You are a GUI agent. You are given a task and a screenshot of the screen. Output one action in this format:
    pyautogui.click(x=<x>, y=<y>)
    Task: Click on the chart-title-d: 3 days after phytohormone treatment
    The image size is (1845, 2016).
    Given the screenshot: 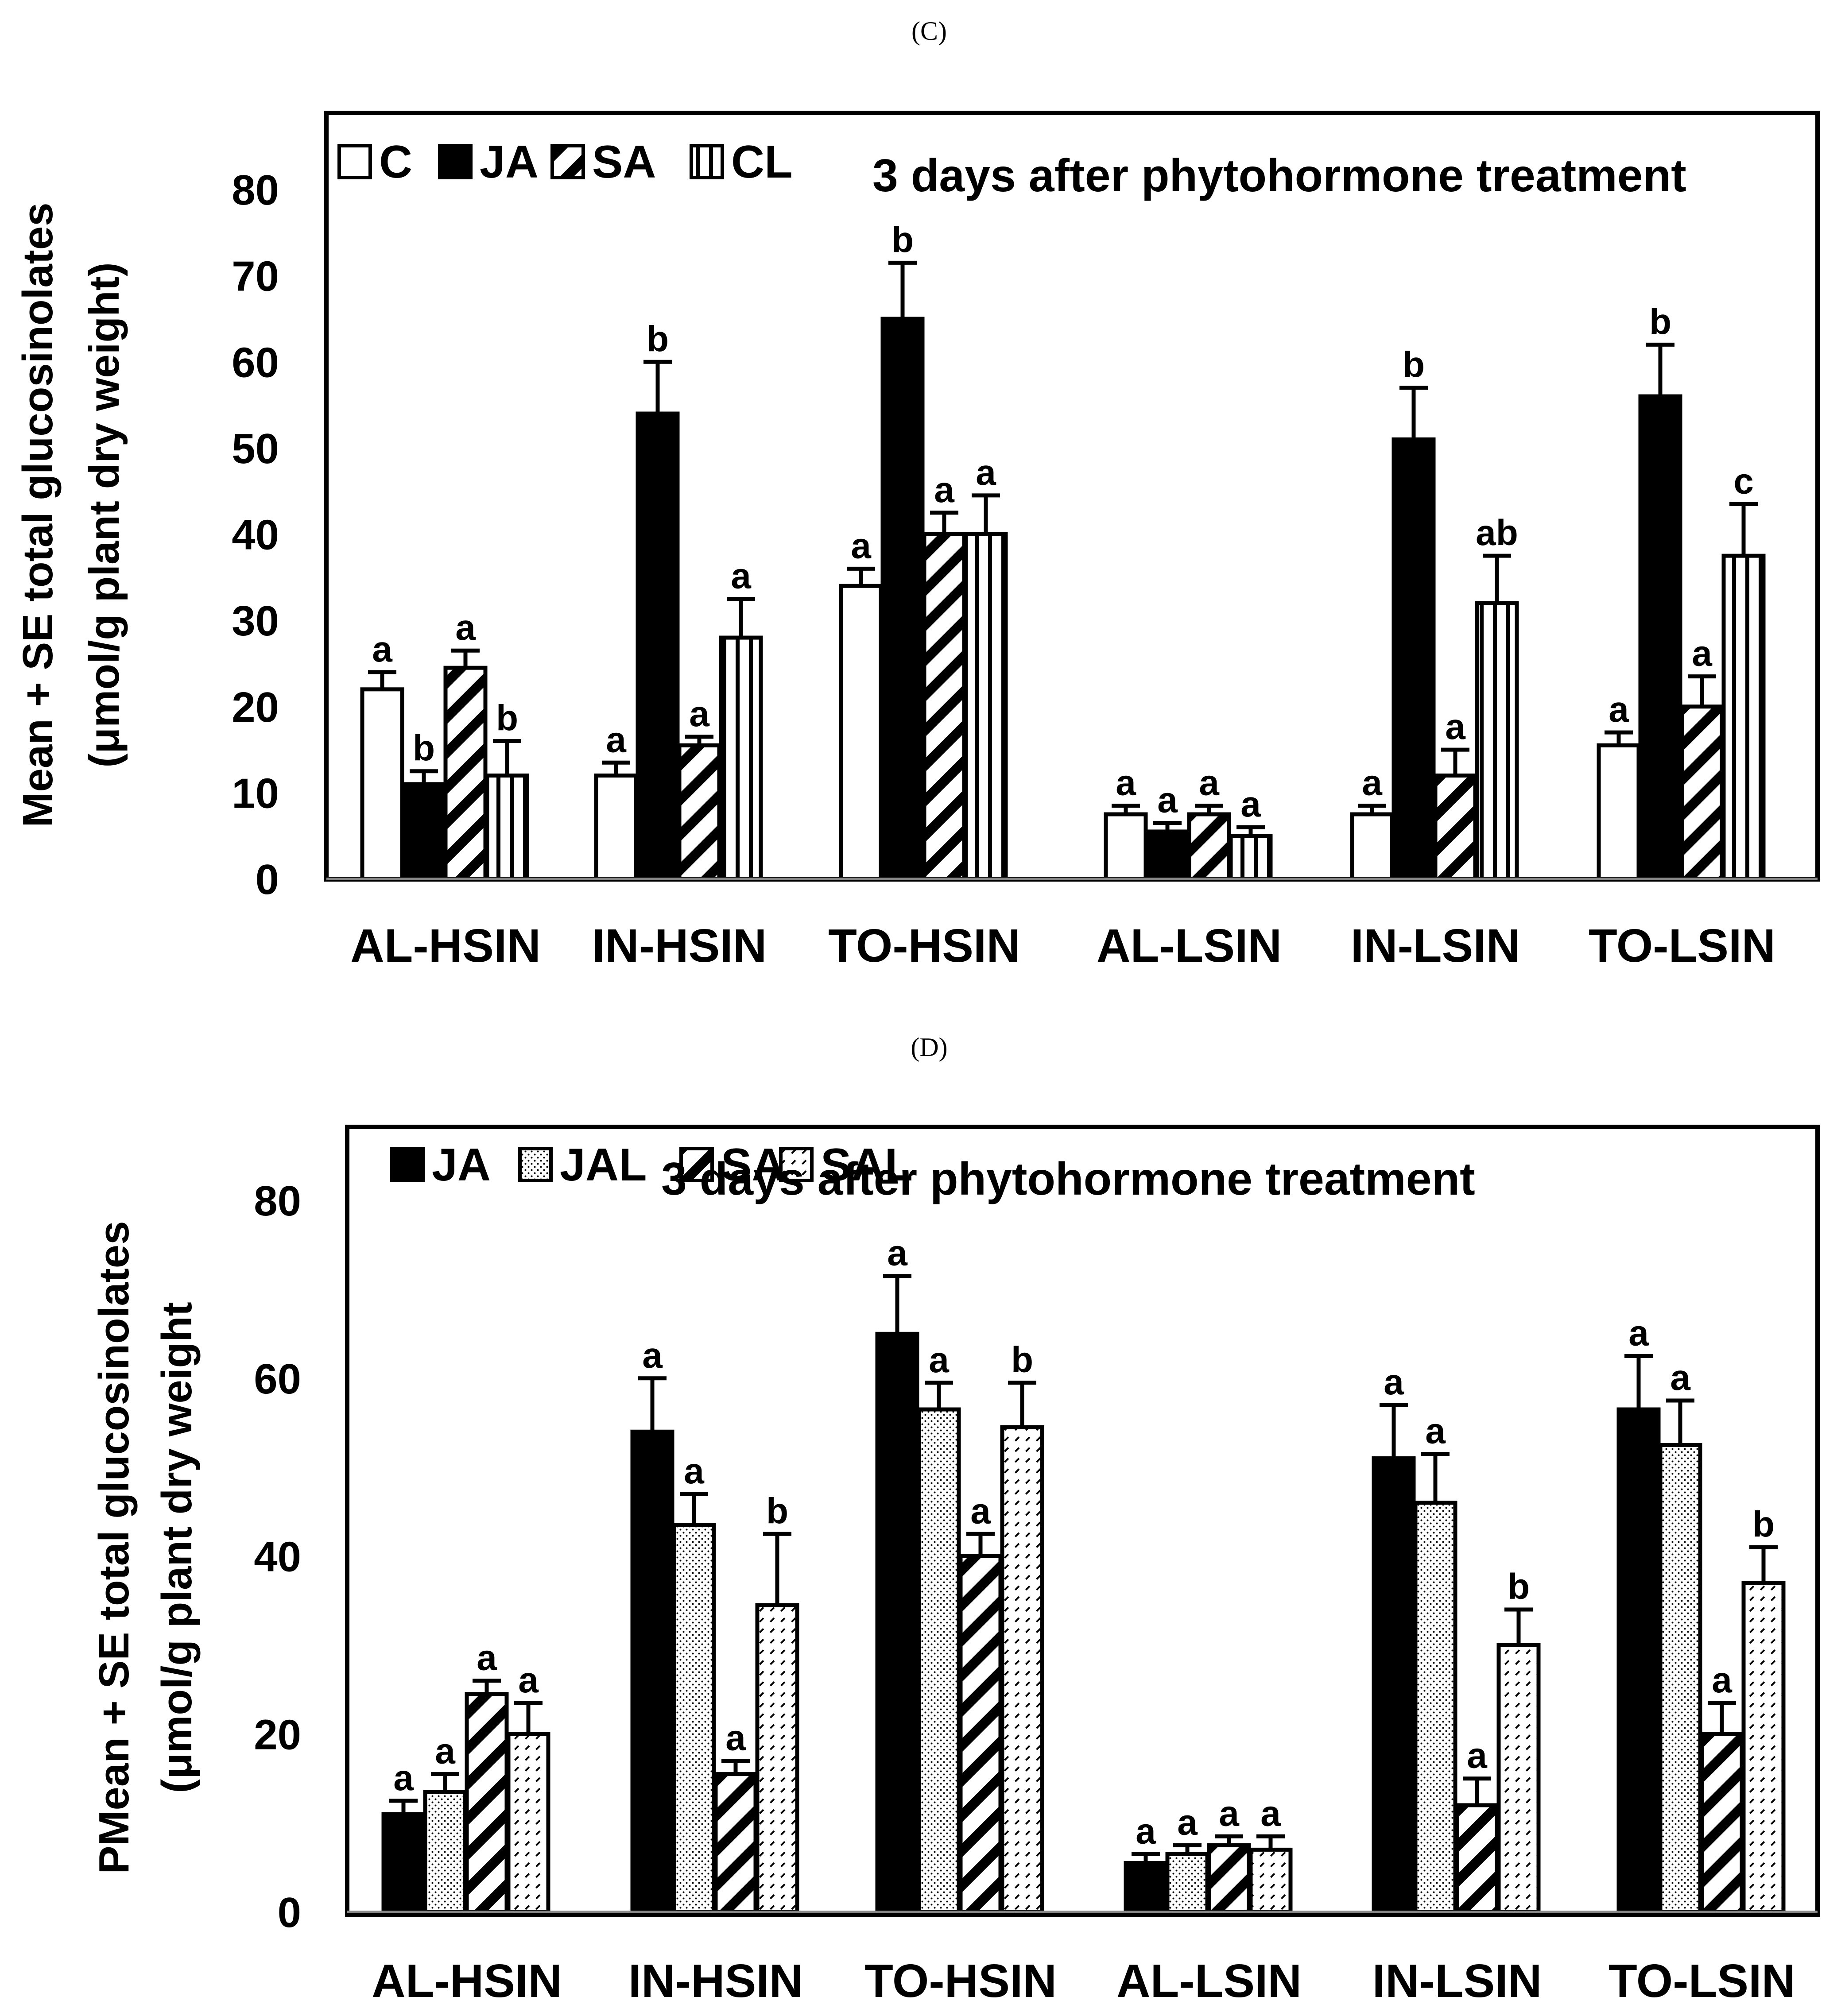 What is the action you would take?
    pyautogui.click(x=1068, y=1179)
    